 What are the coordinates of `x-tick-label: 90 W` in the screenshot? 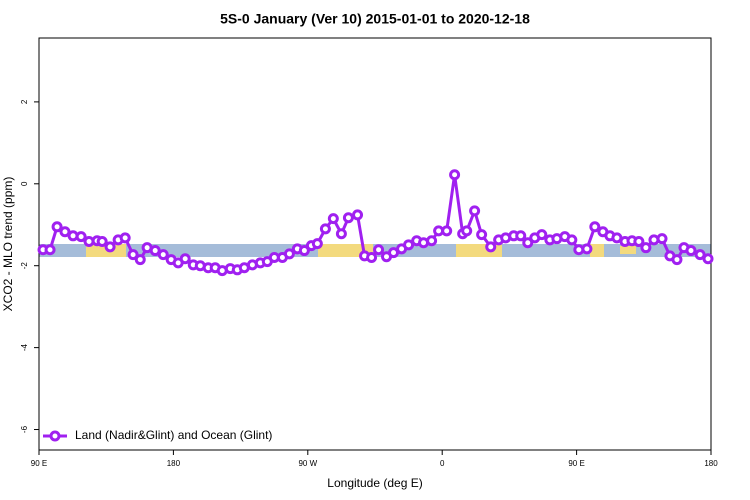 It's located at (307, 463).